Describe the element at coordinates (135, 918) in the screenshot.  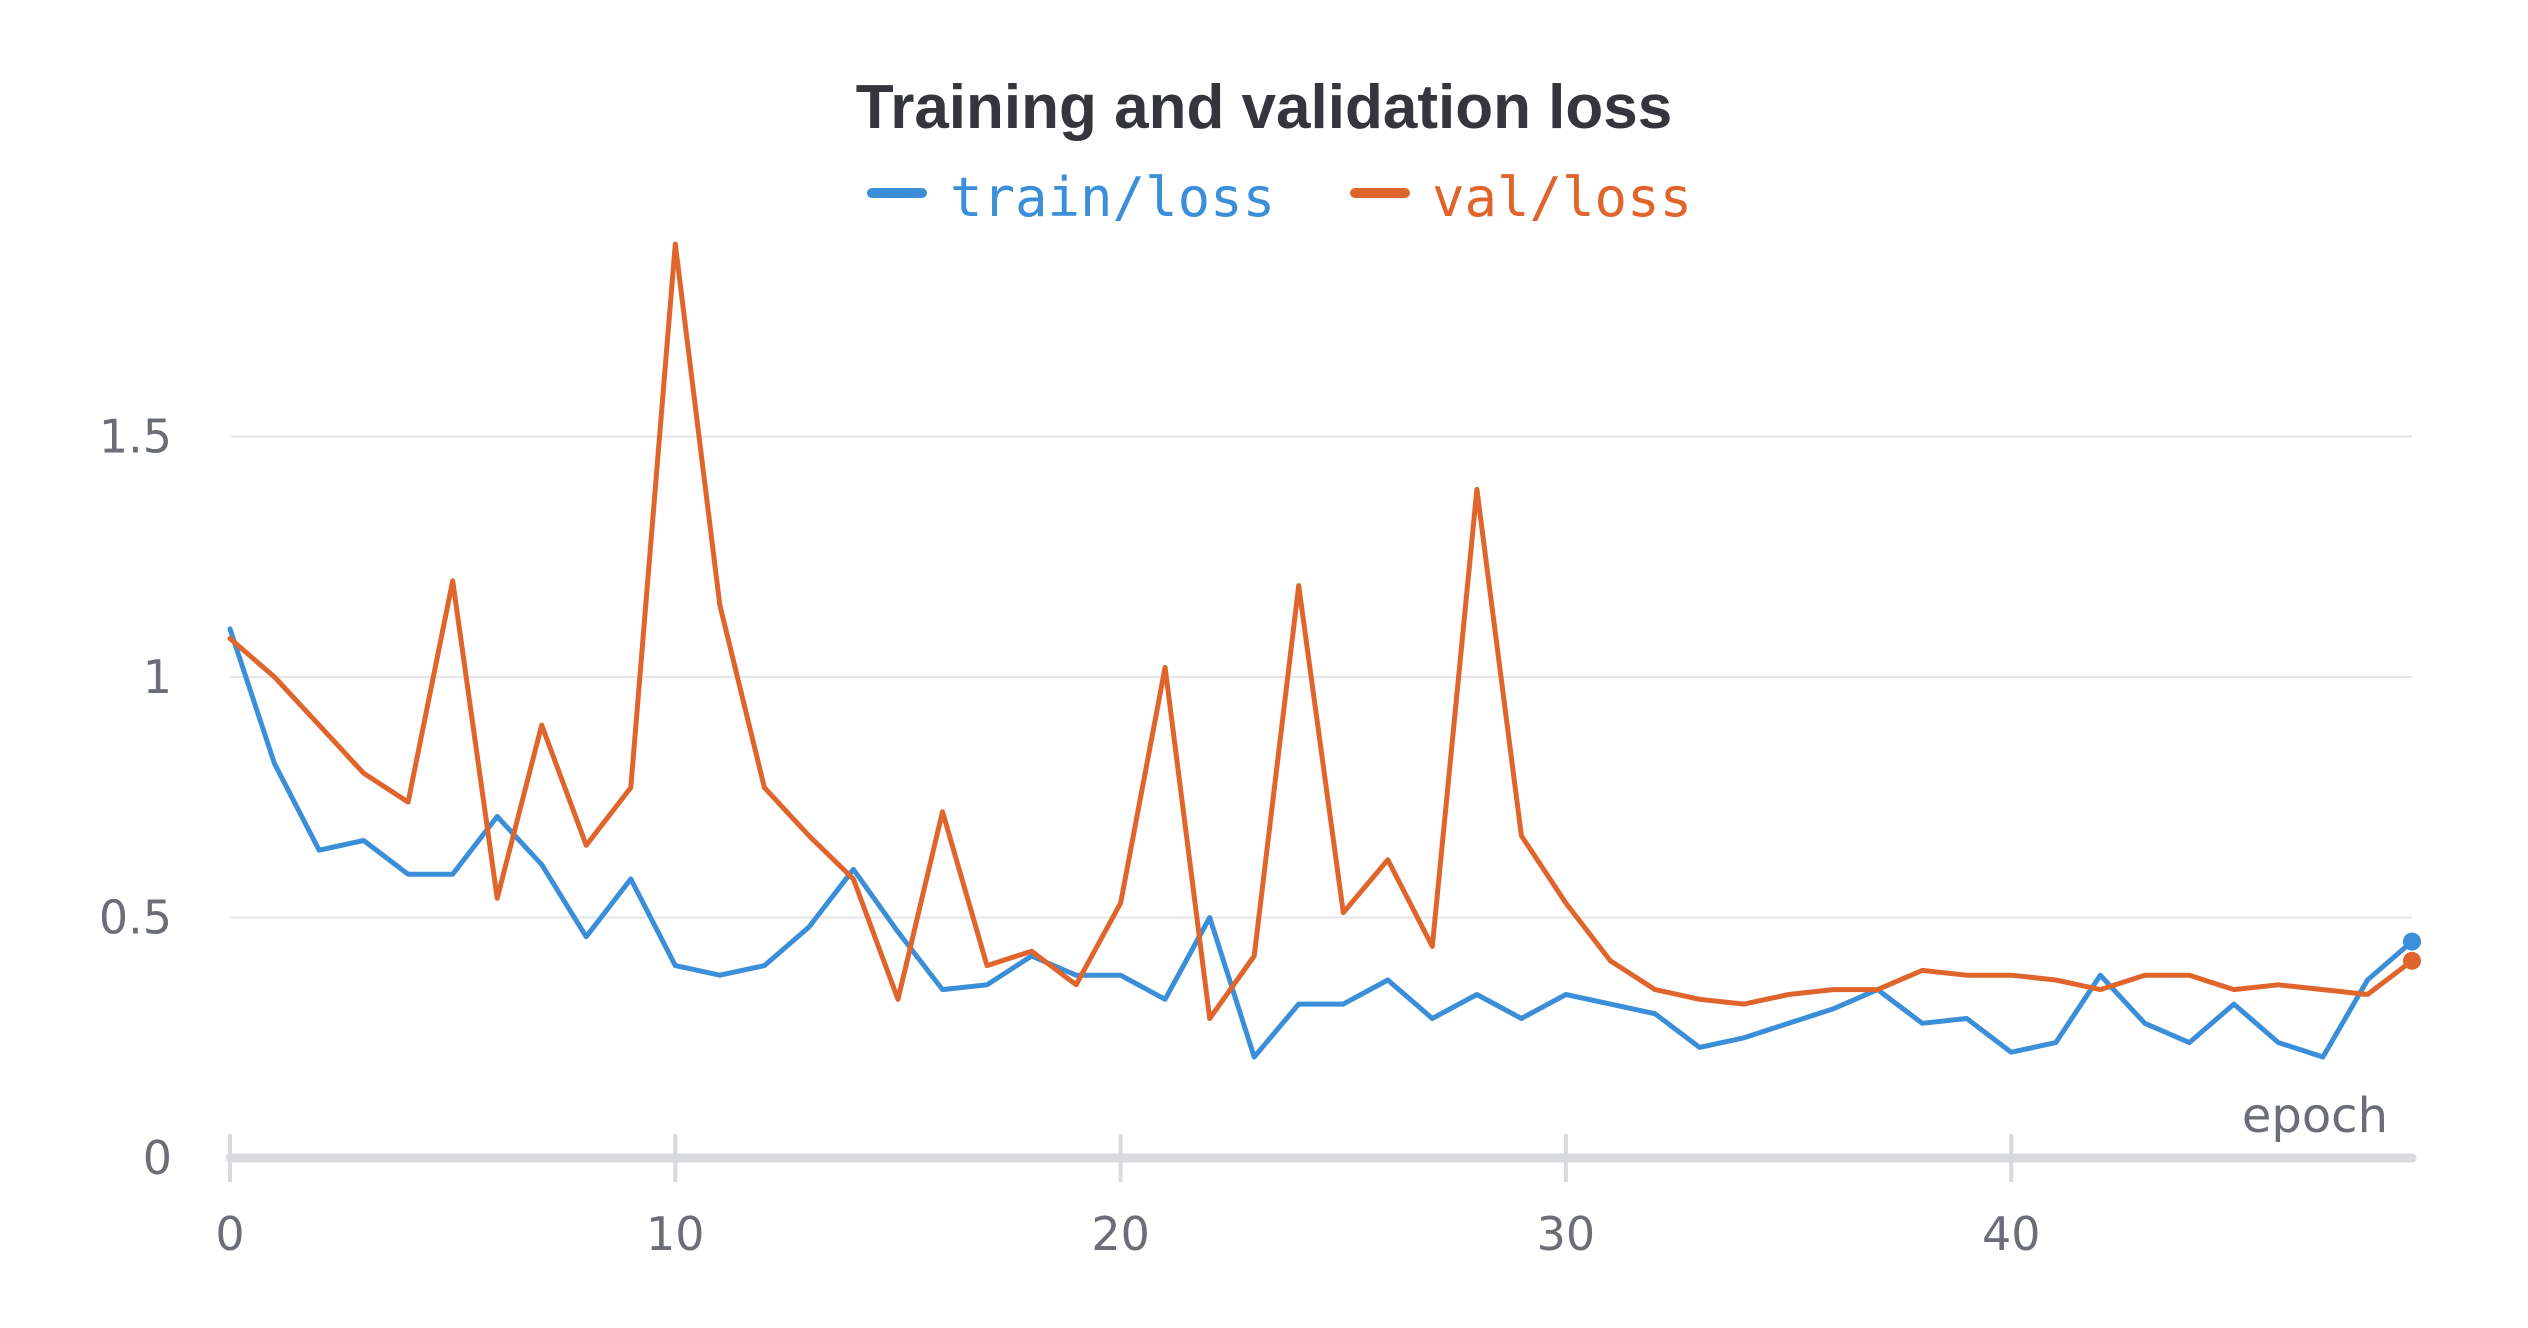
I see `y-tick-label: 0.5` at that location.